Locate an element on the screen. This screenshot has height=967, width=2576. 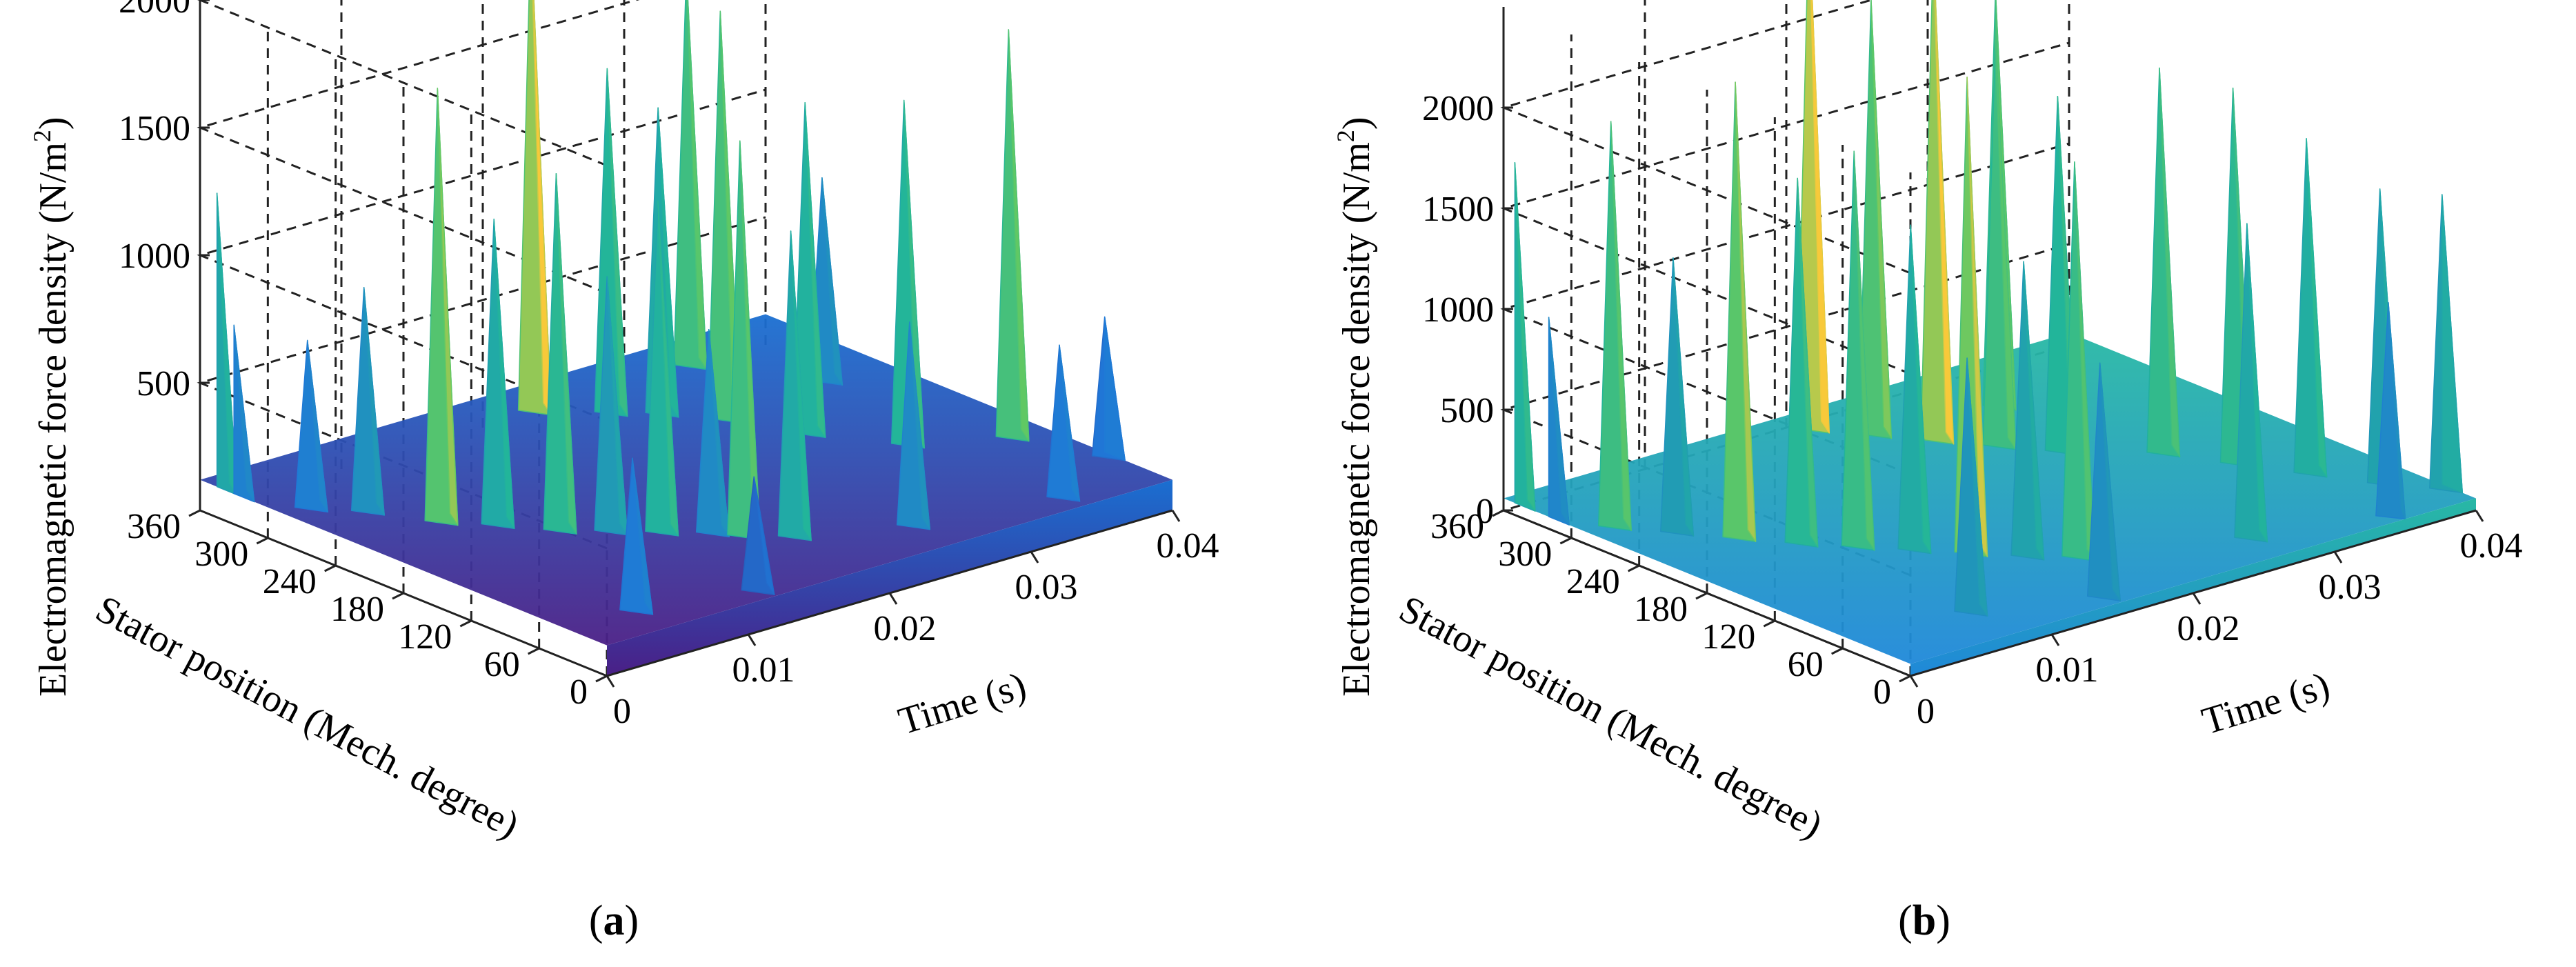
caption-a: (a) is located at coordinates (614, 920).